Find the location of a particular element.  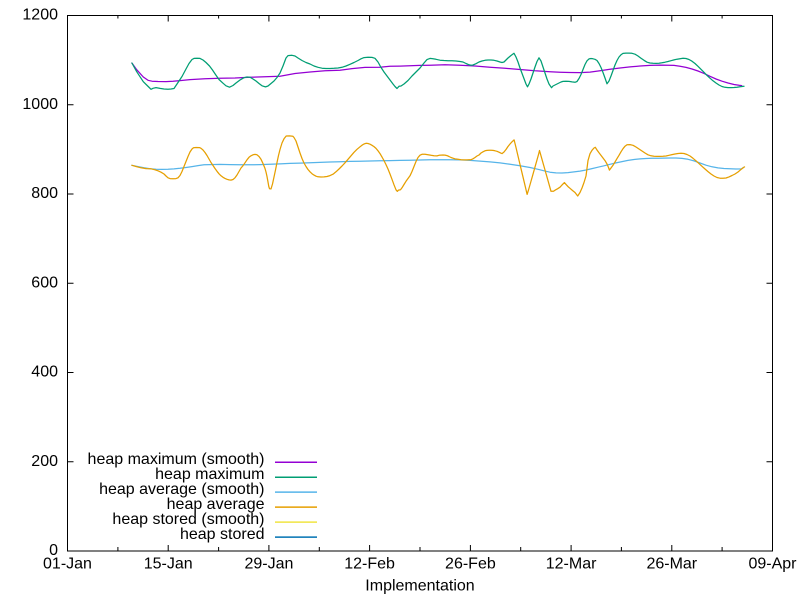

svg-text: heap maximum is located at coordinates (209, 474).